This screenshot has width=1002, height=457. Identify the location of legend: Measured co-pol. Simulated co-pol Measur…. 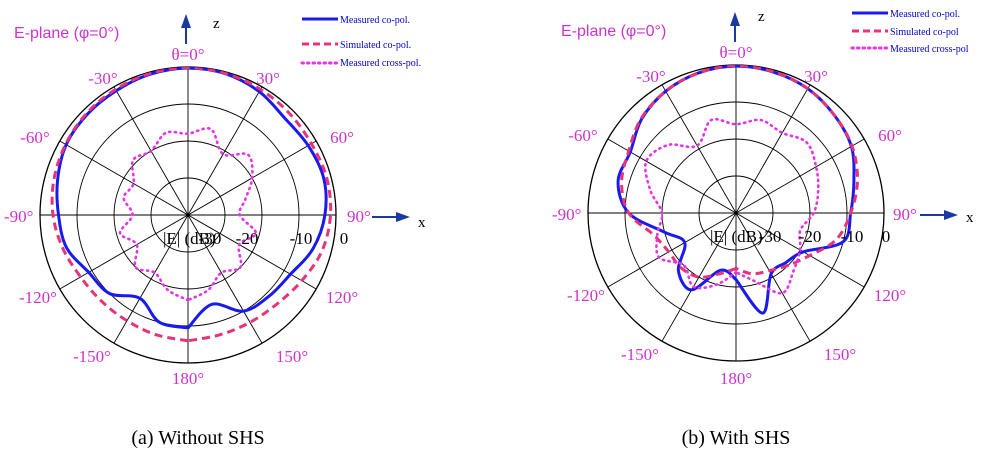
(909, 32).